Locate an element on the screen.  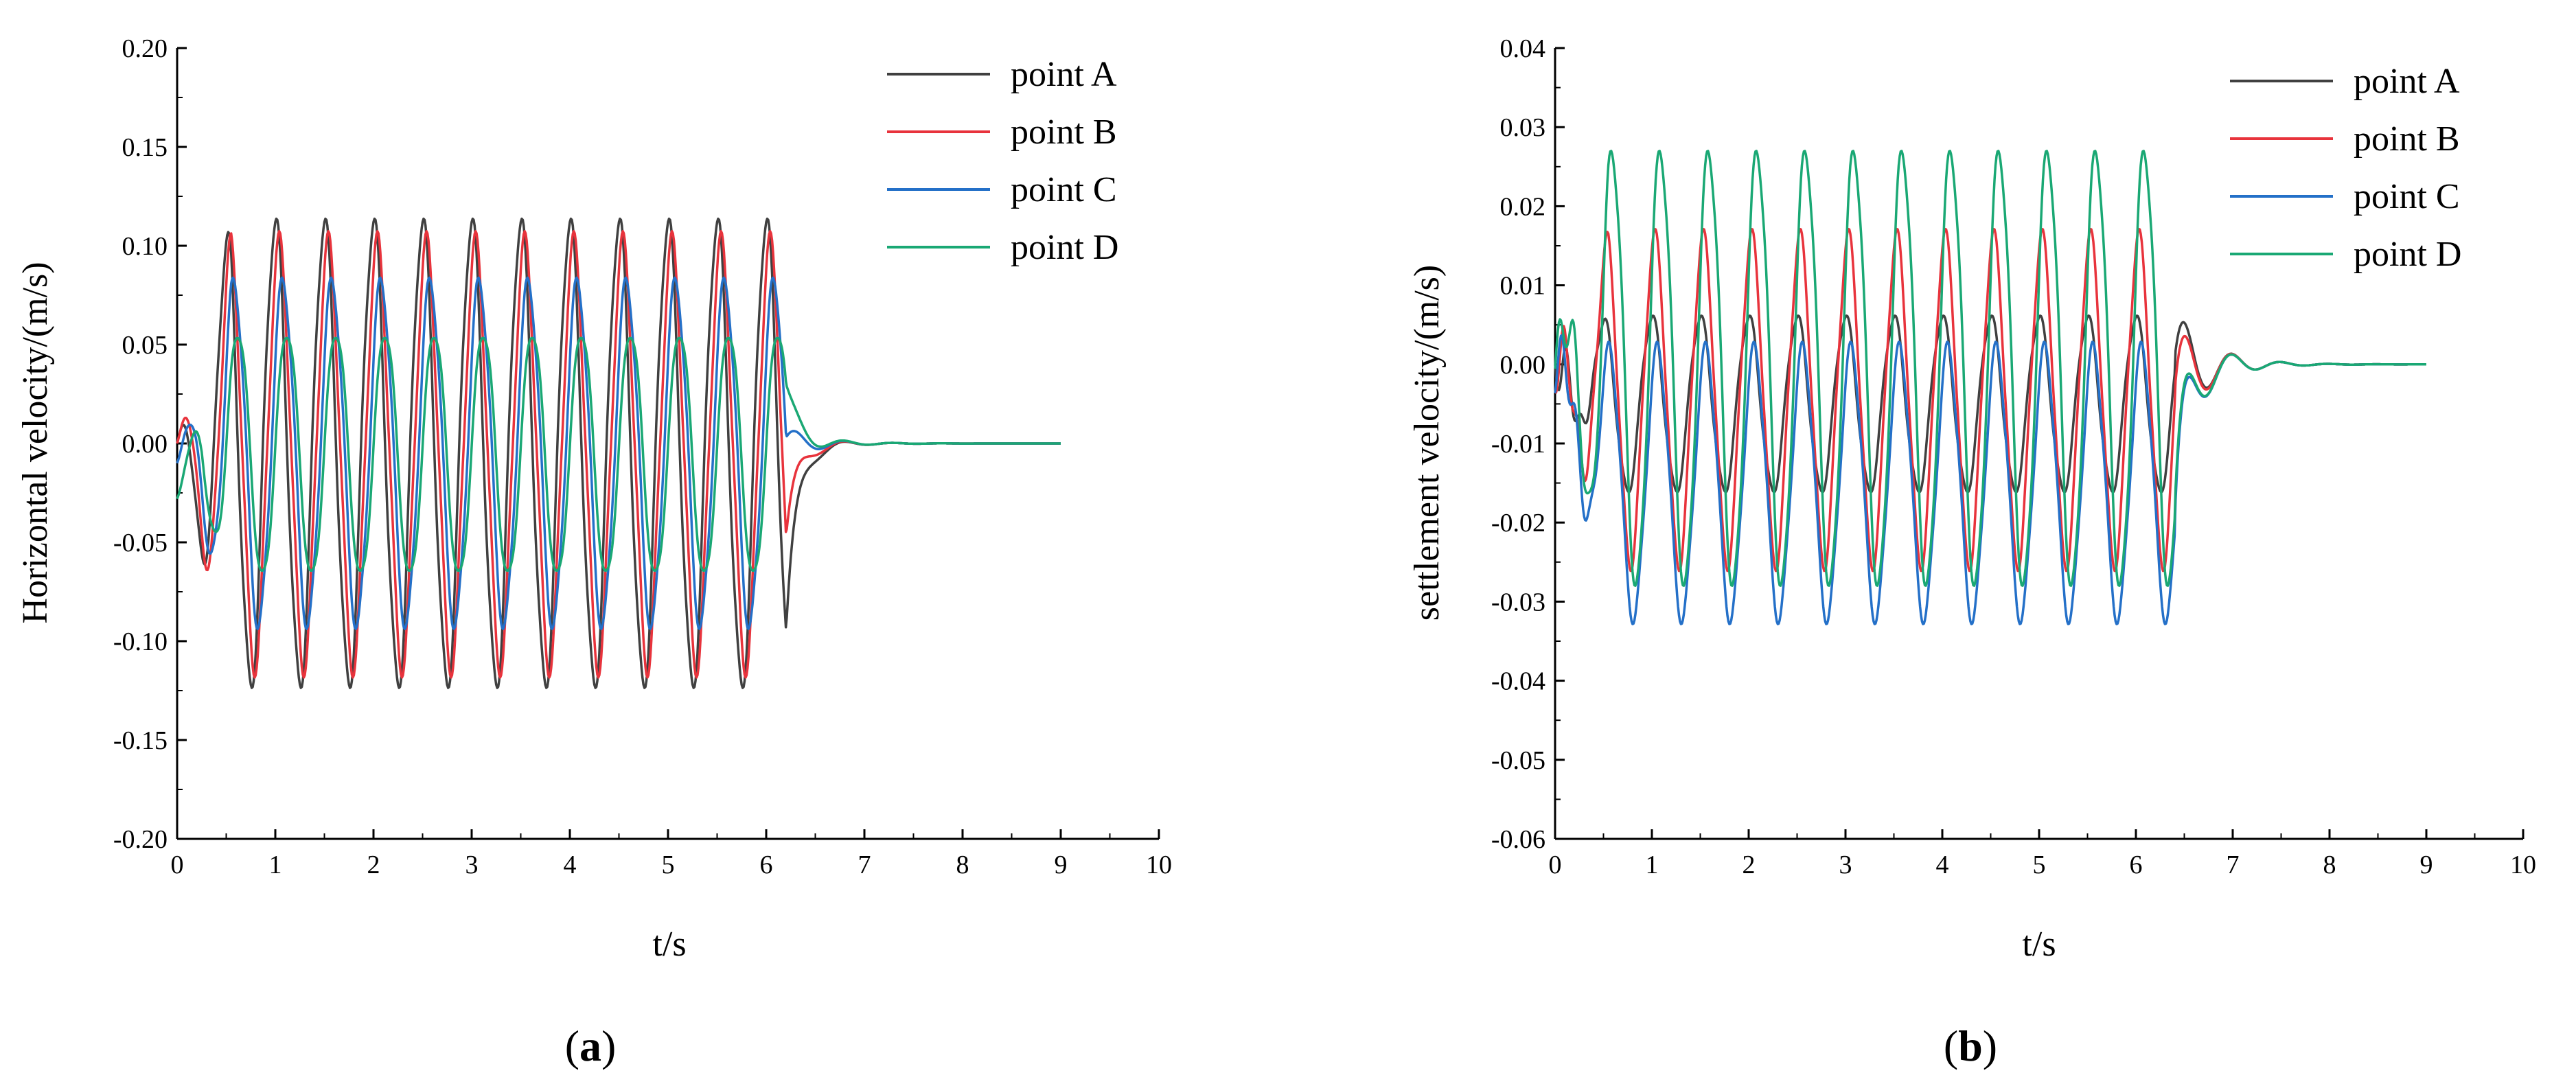
caption-close-a: ) is located at coordinates (608, 1045).